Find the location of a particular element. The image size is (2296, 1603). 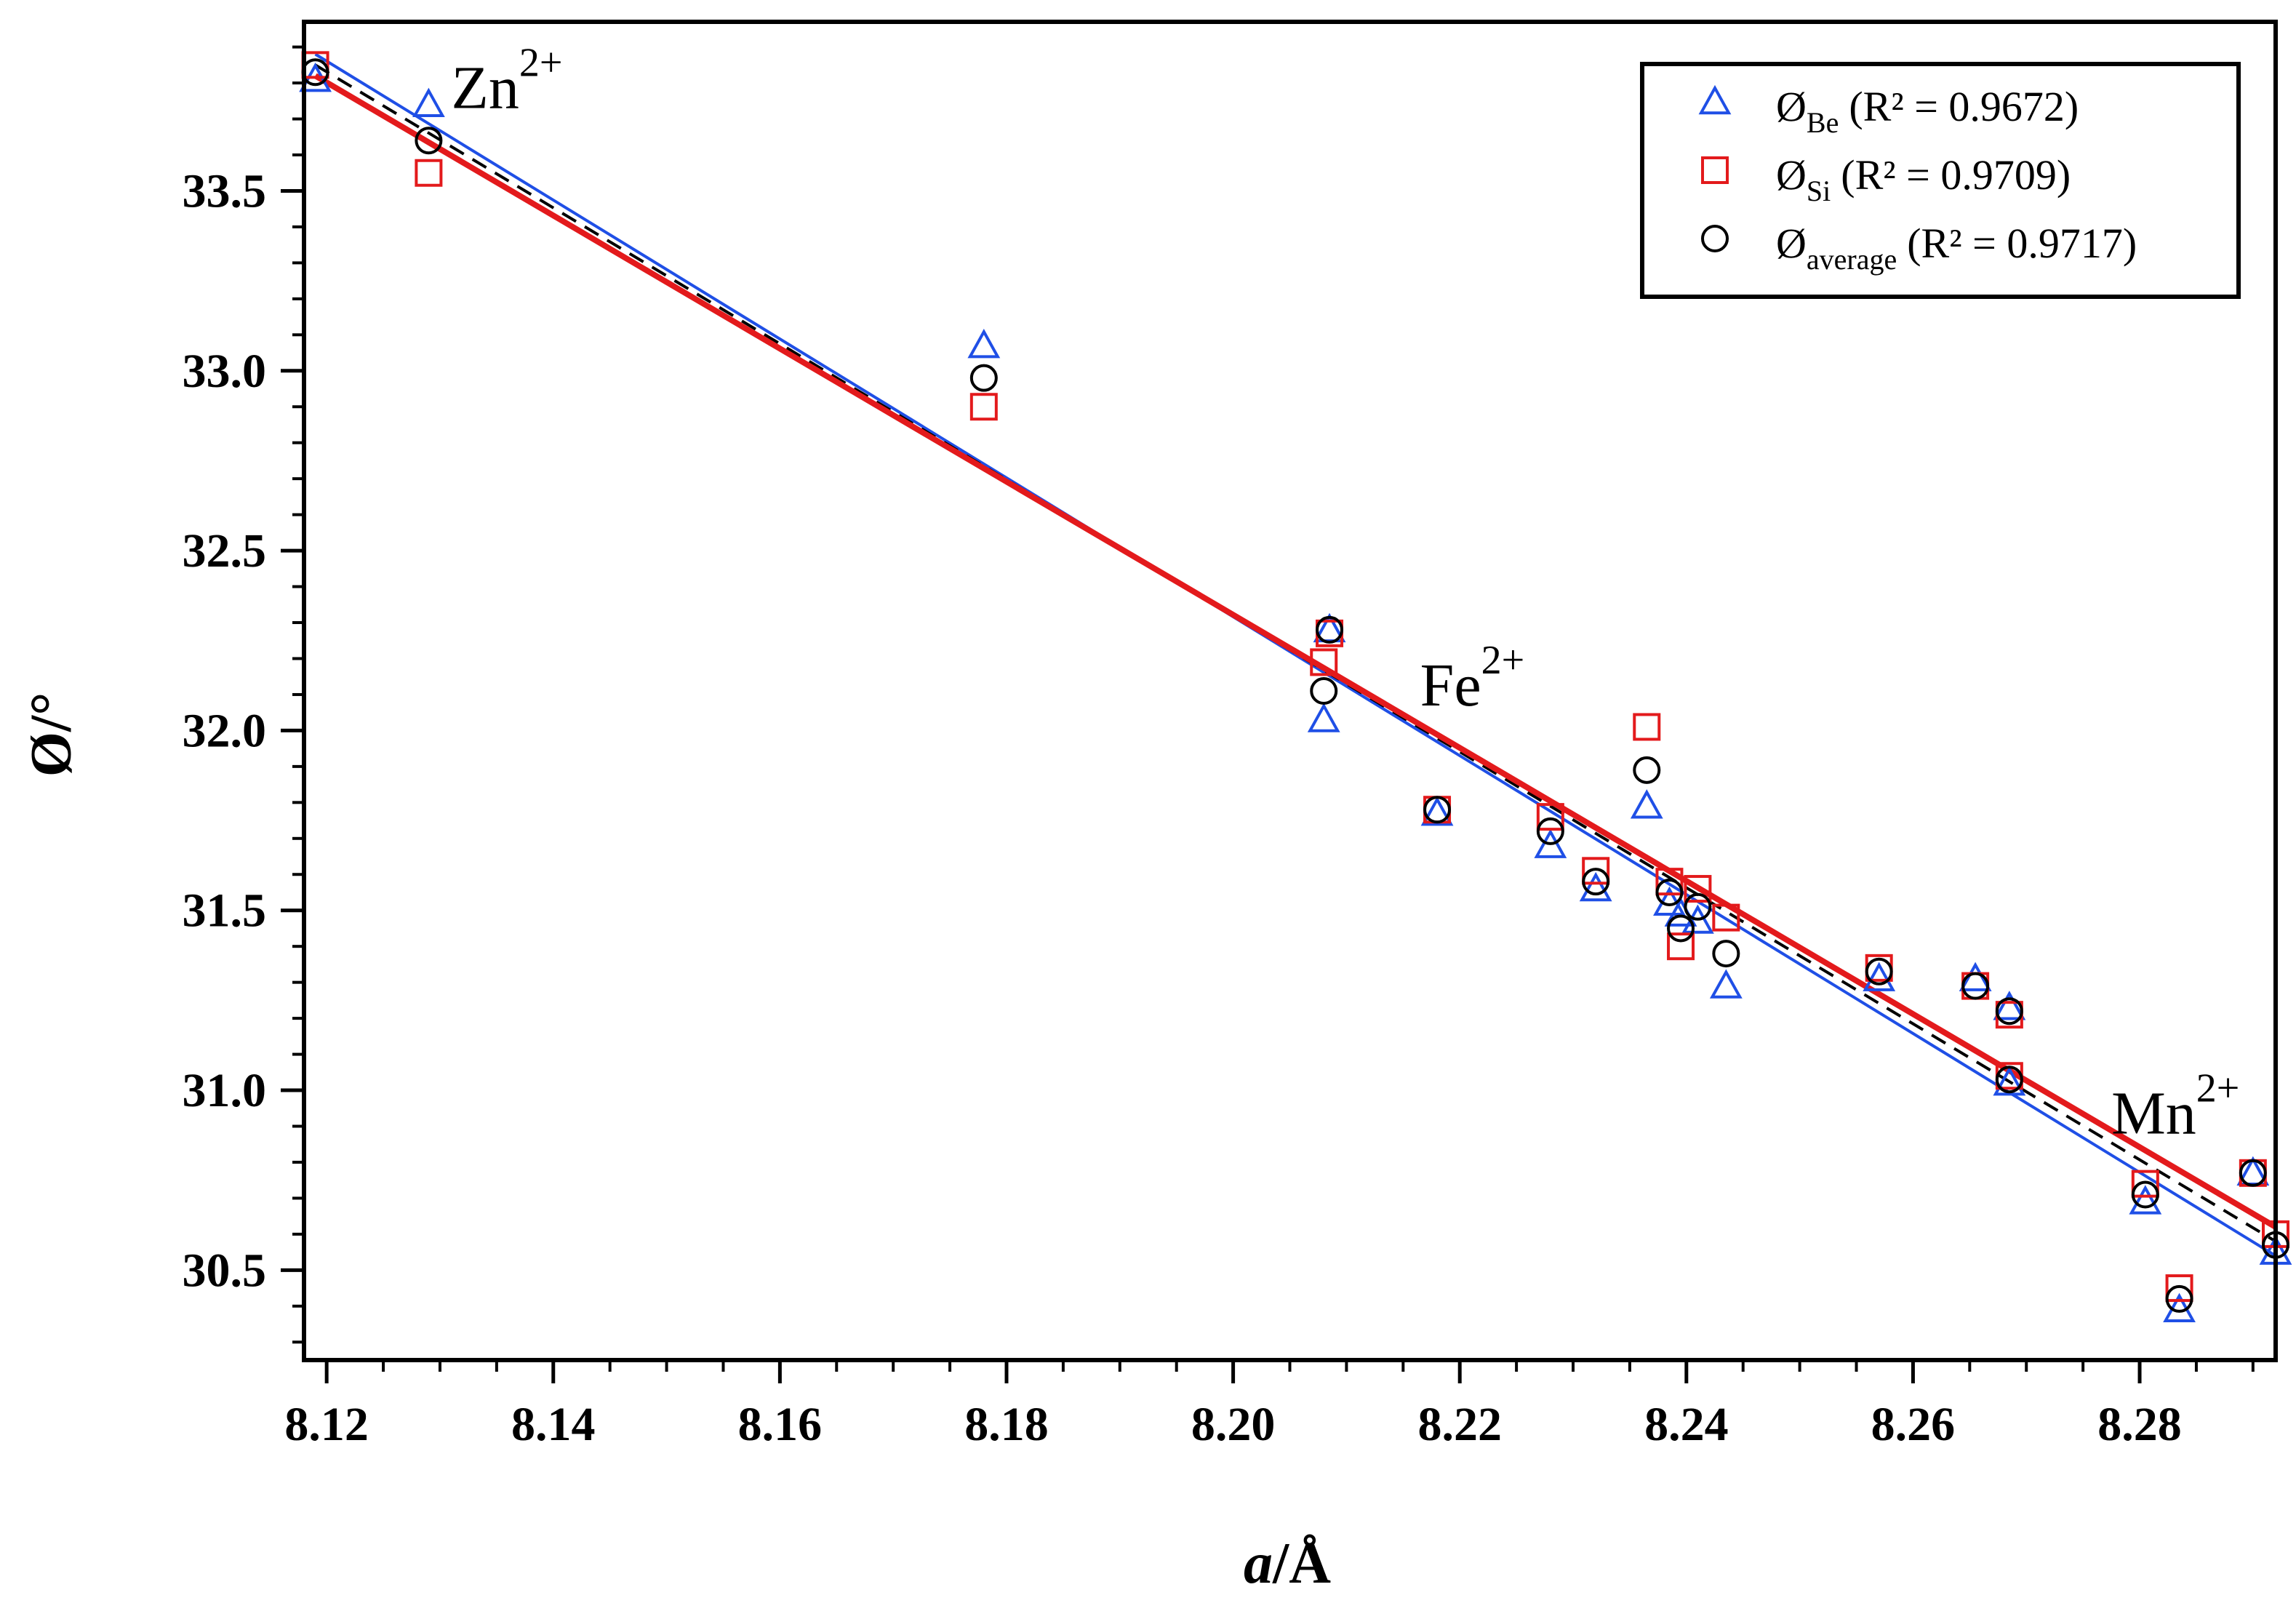

legend-symbol-average is located at coordinates (1715, 239).